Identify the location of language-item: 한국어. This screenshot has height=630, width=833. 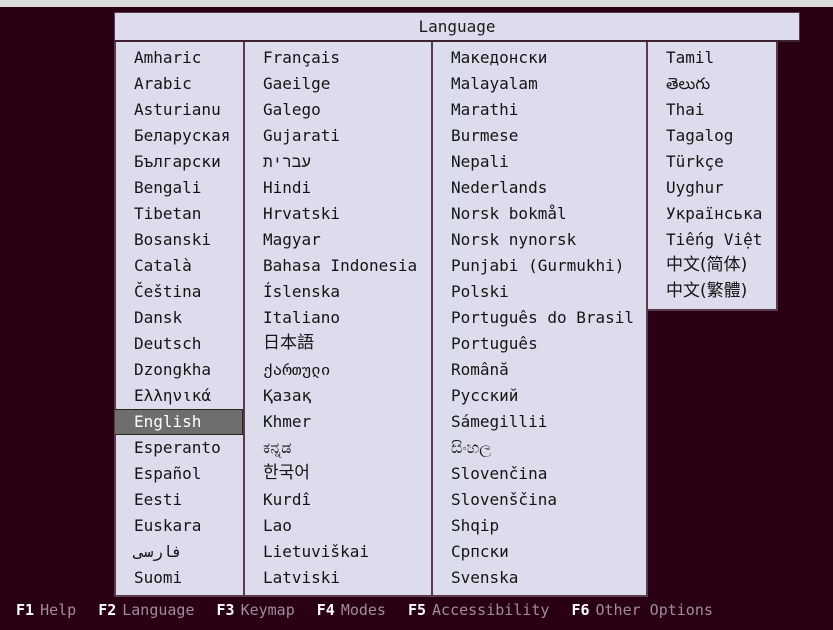
(286, 473).